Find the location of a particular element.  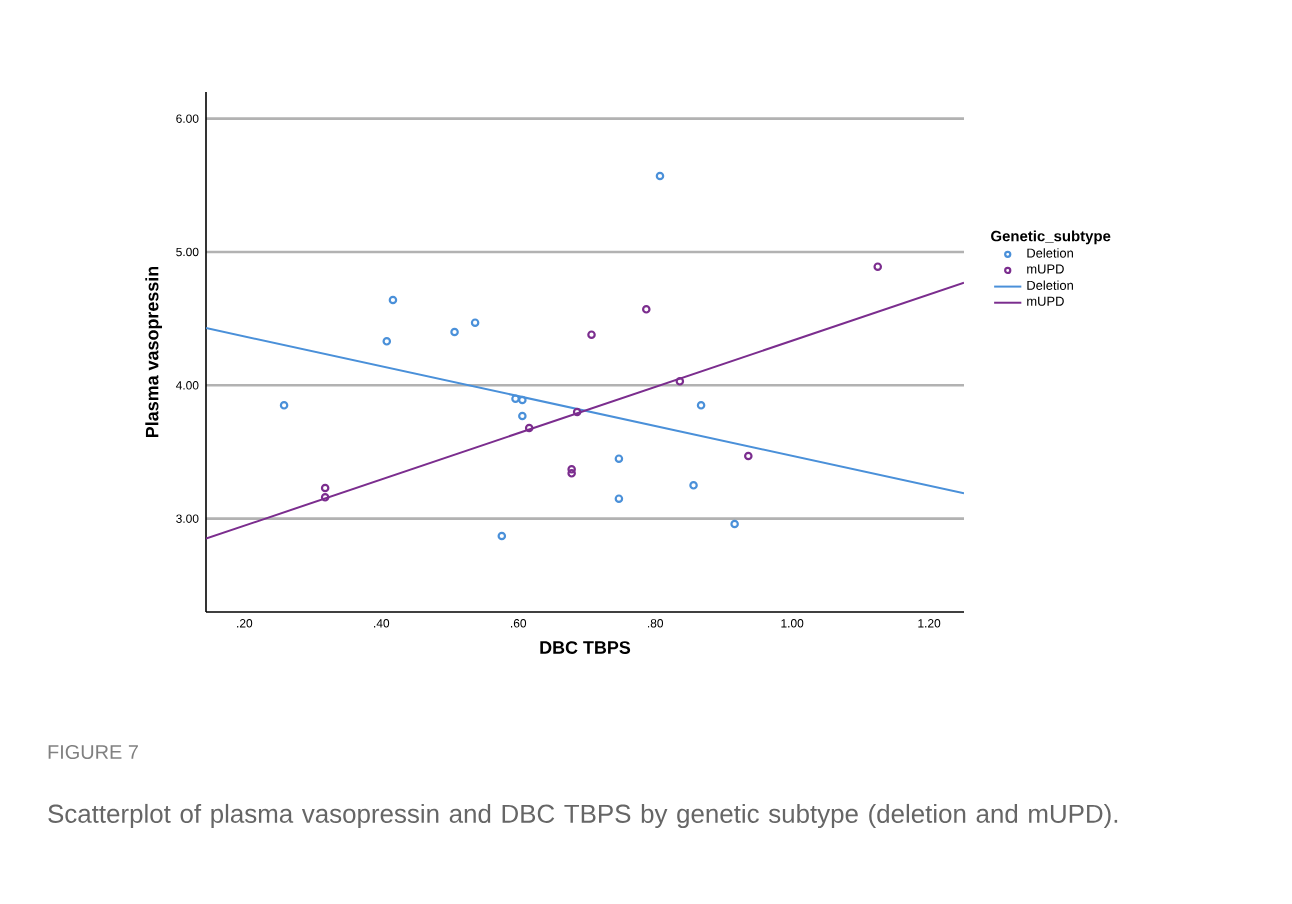

caption: FIGURE 7 is located at coordinates (93, 752).